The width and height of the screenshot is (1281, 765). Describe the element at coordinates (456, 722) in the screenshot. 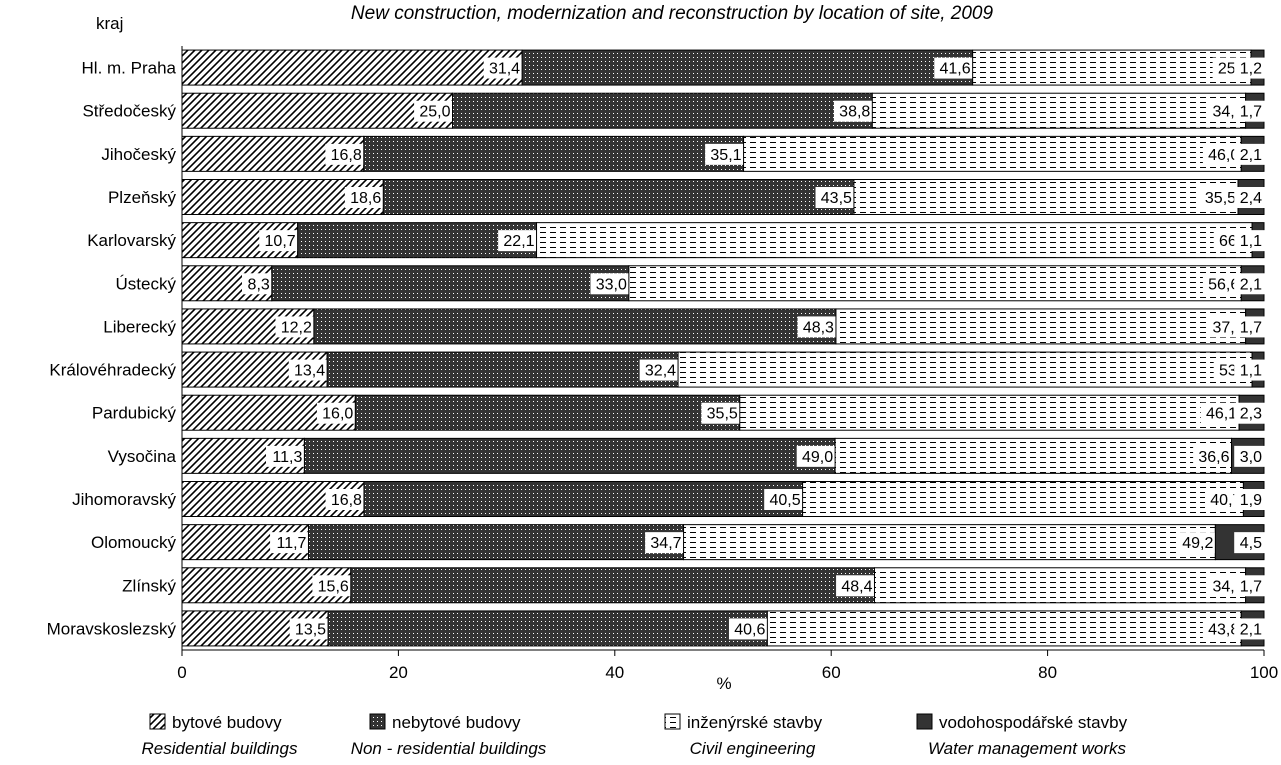

I see `legend-label-nonresidential: nebytové budovy` at that location.